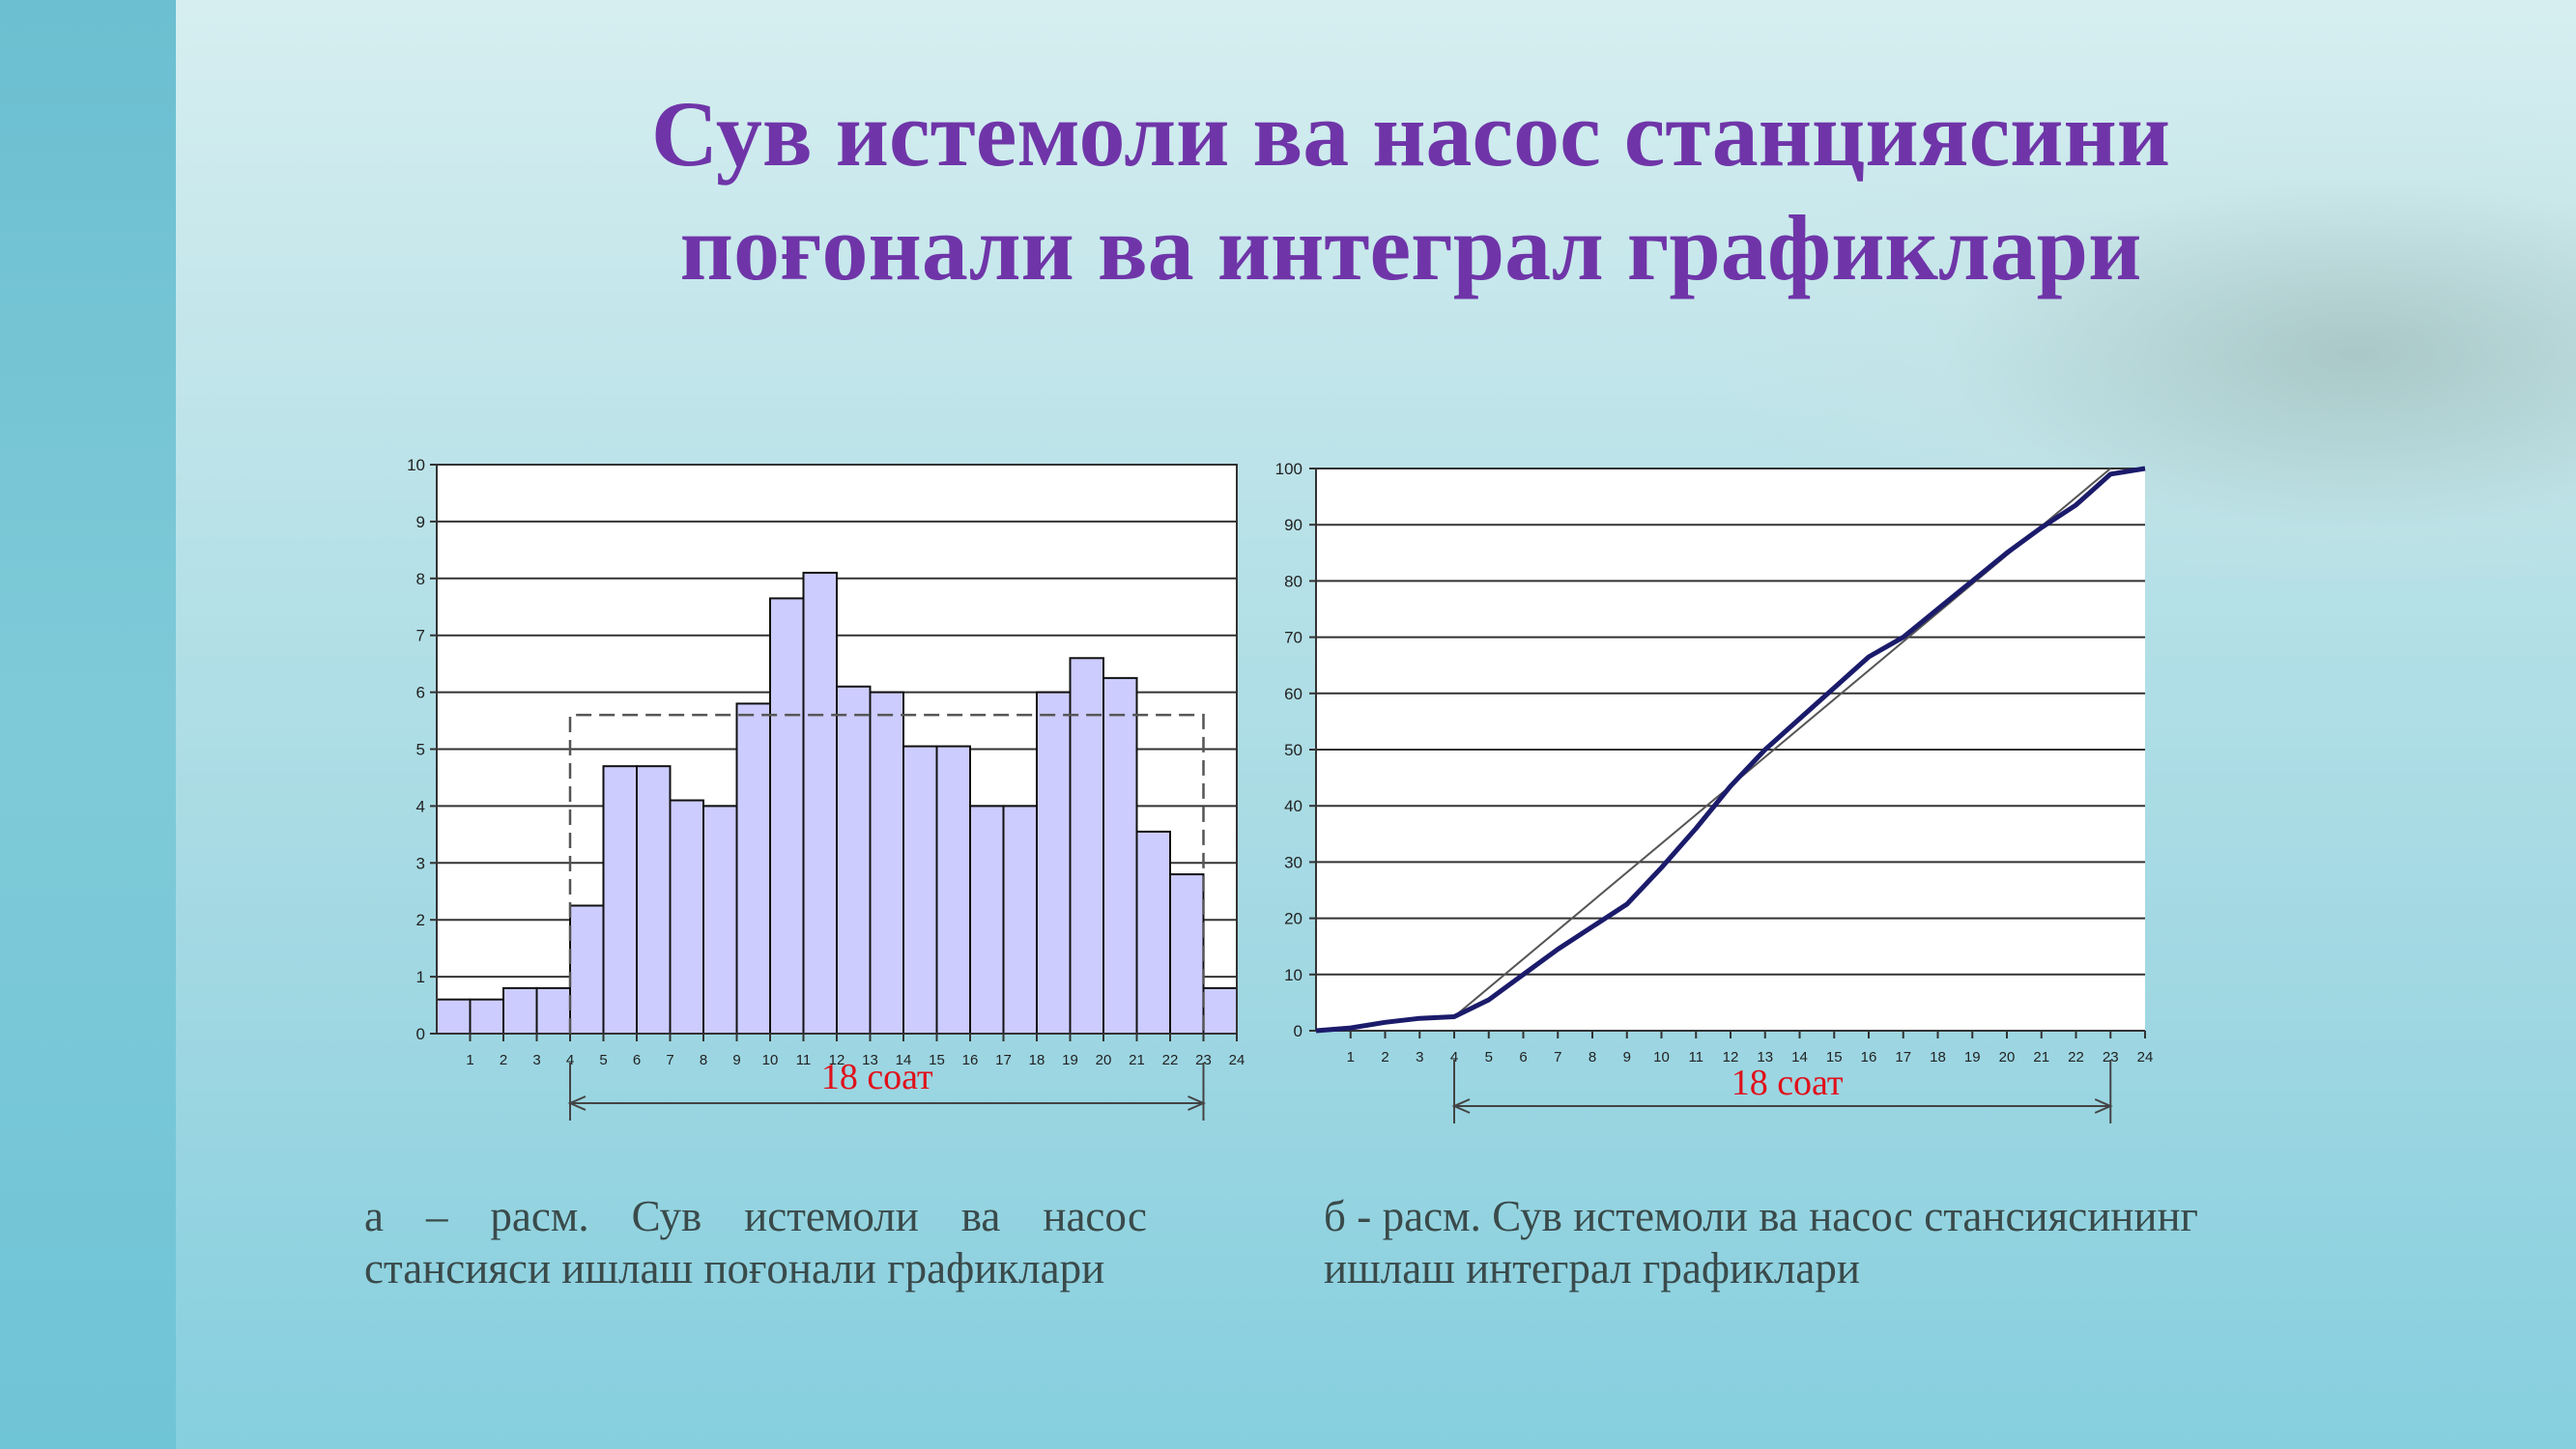  What do you see at coordinates (1461, 1106) in the screenshot?
I see `span-arrow-left-b` at bounding box center [1461, 1106].